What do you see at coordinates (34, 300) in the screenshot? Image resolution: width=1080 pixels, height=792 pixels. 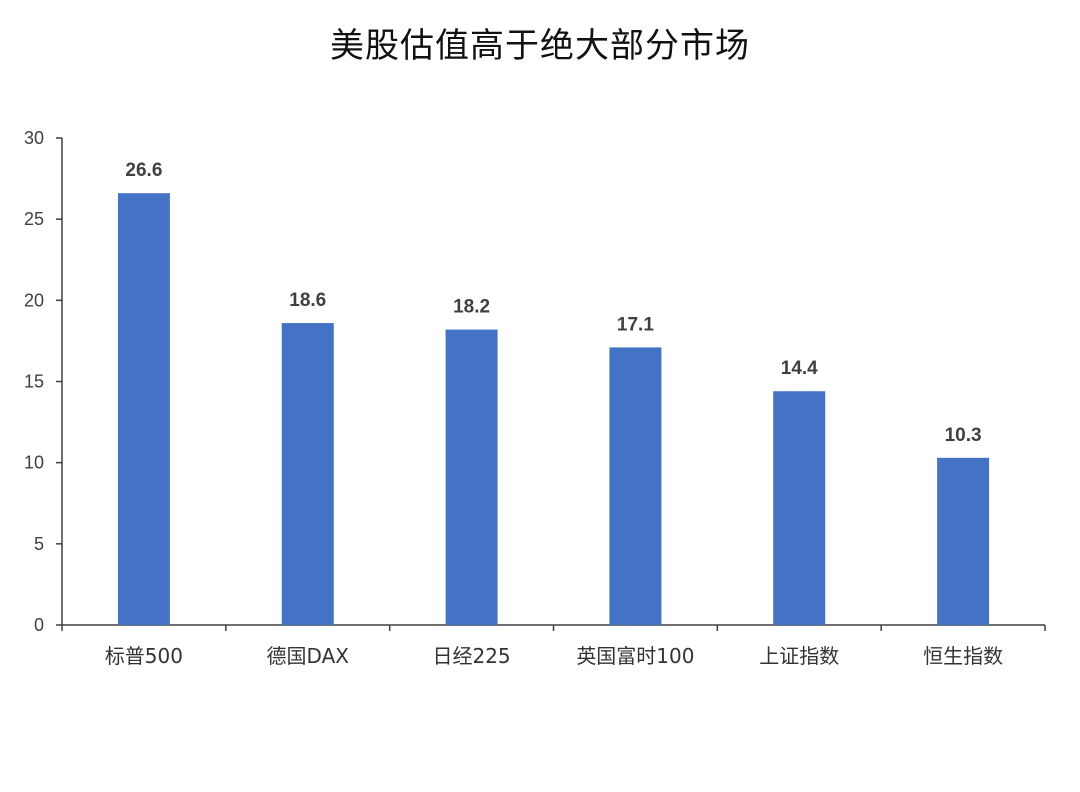 I see `y-tick-label: 20` at bounding box center [34, 300].